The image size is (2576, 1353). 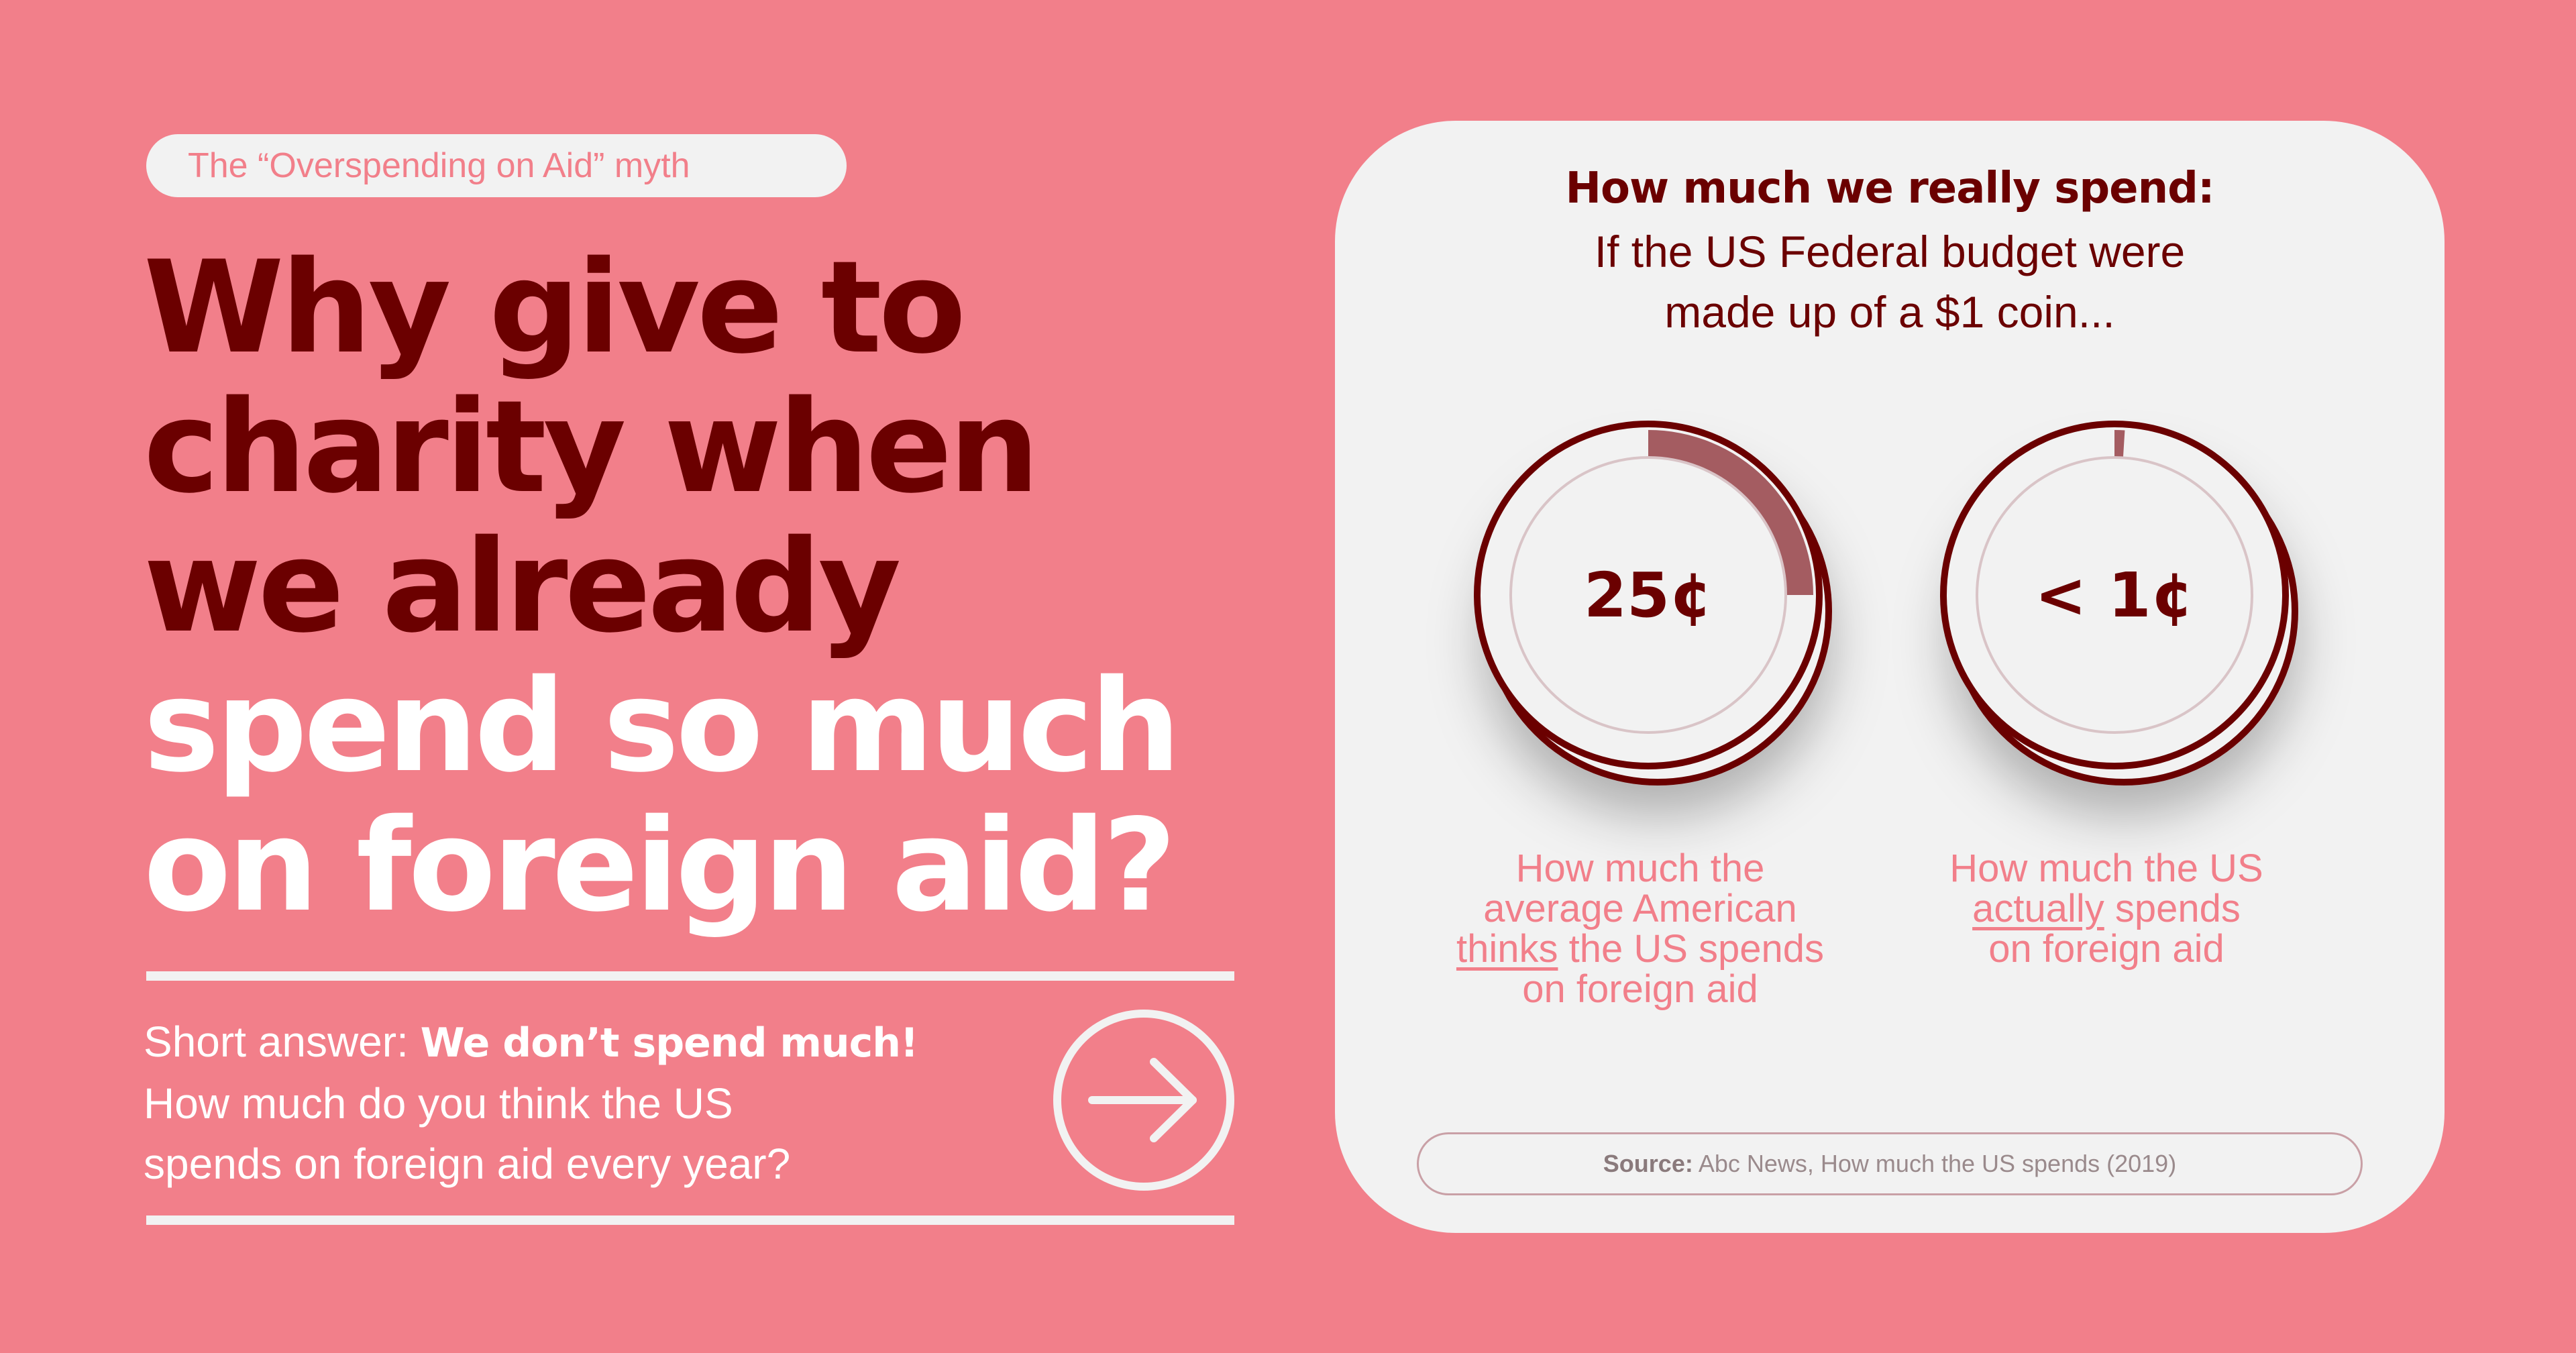 What do you see at coordinates (1648, 1163) in the screenshot?
I see `source-label: Source:` at bounding box center [1648, 1163].